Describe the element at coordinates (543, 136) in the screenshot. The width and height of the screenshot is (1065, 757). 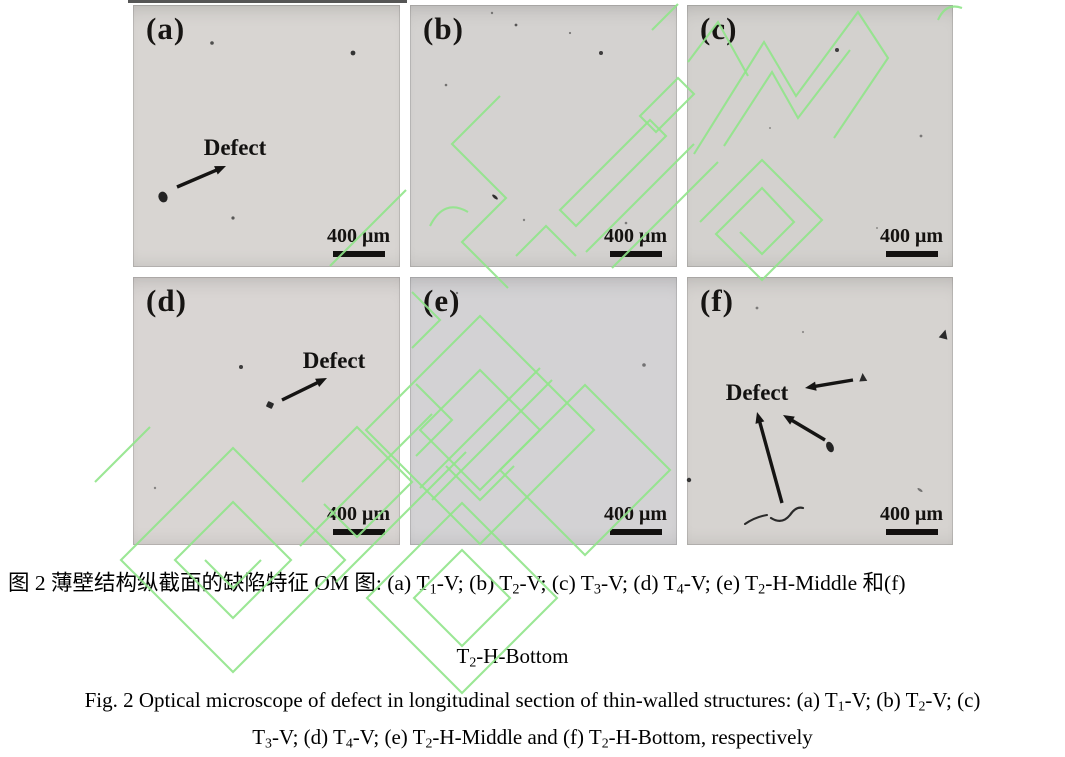
I see `micrograph-panel-b: (b) 400 μm` at that location.